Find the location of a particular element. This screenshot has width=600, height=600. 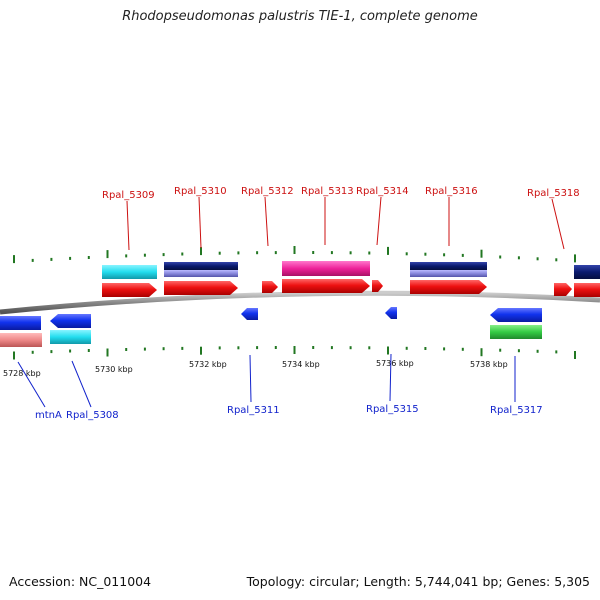

gene-label: mtnA is located at coordinates (48, 415).